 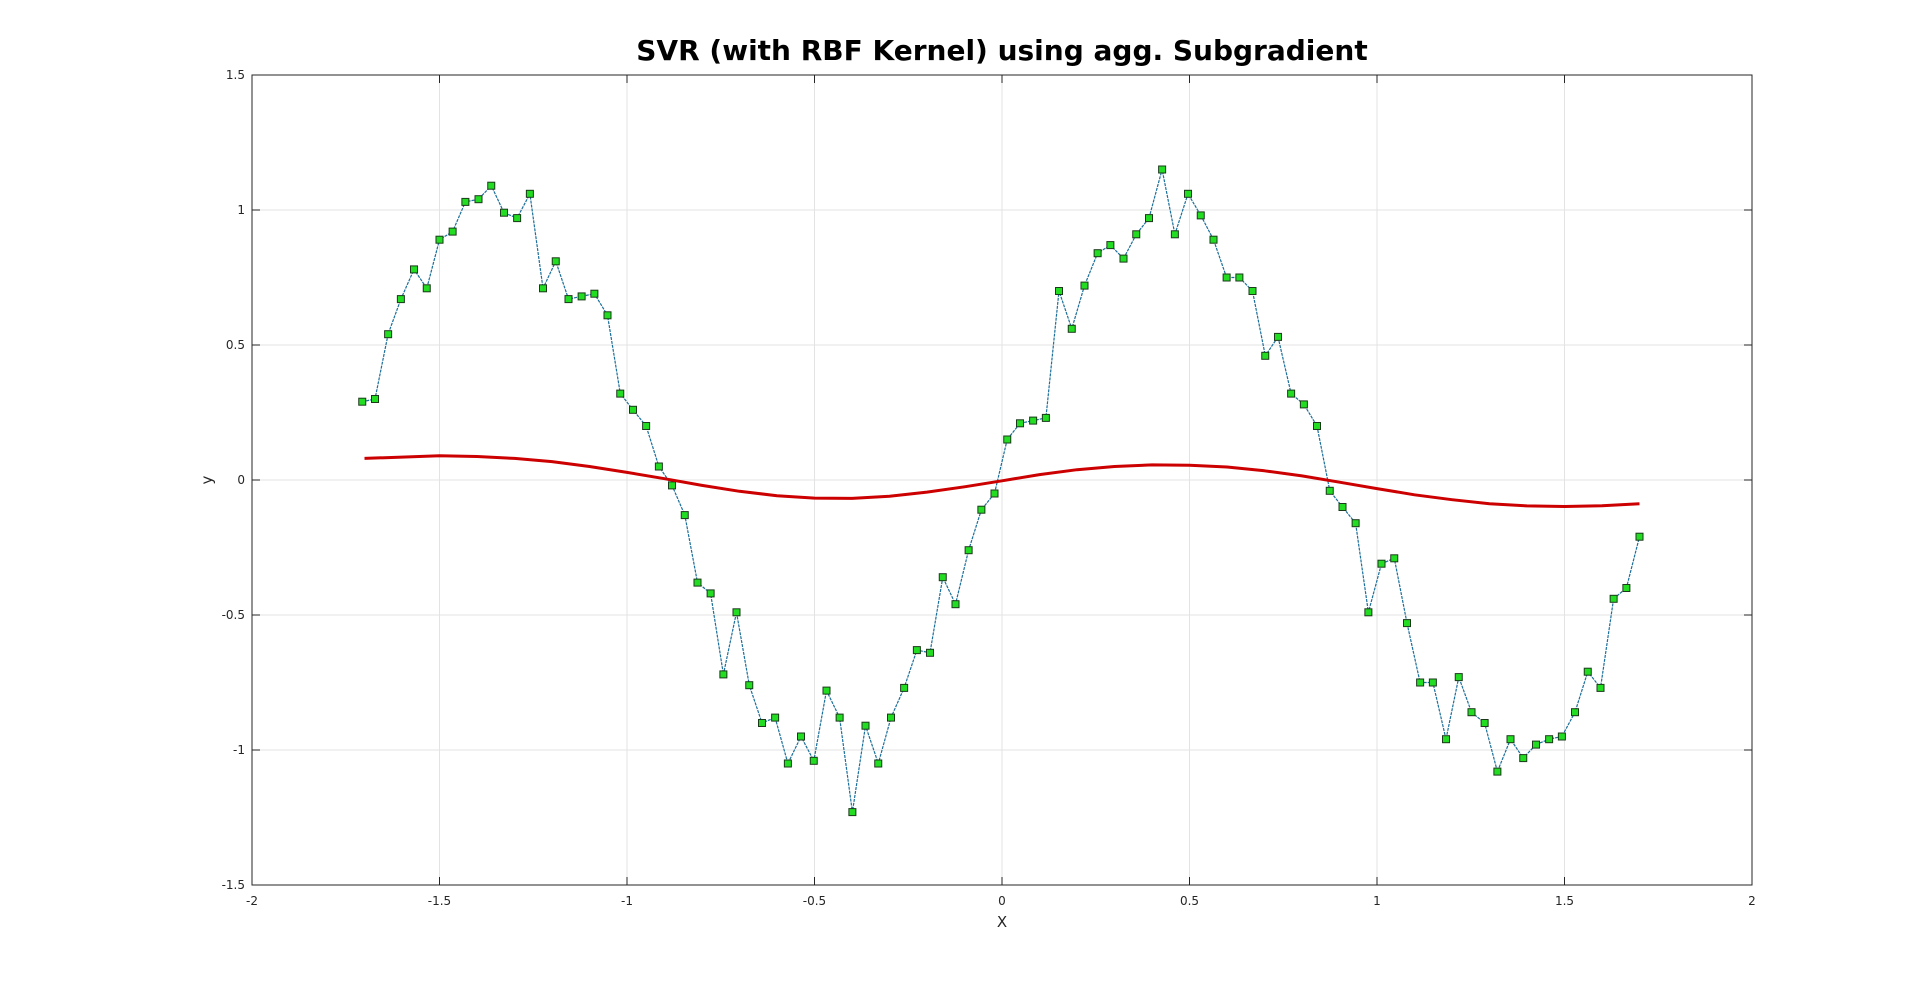 I want to click on x-tick-label: -1.5, so click(x=439, y=901).